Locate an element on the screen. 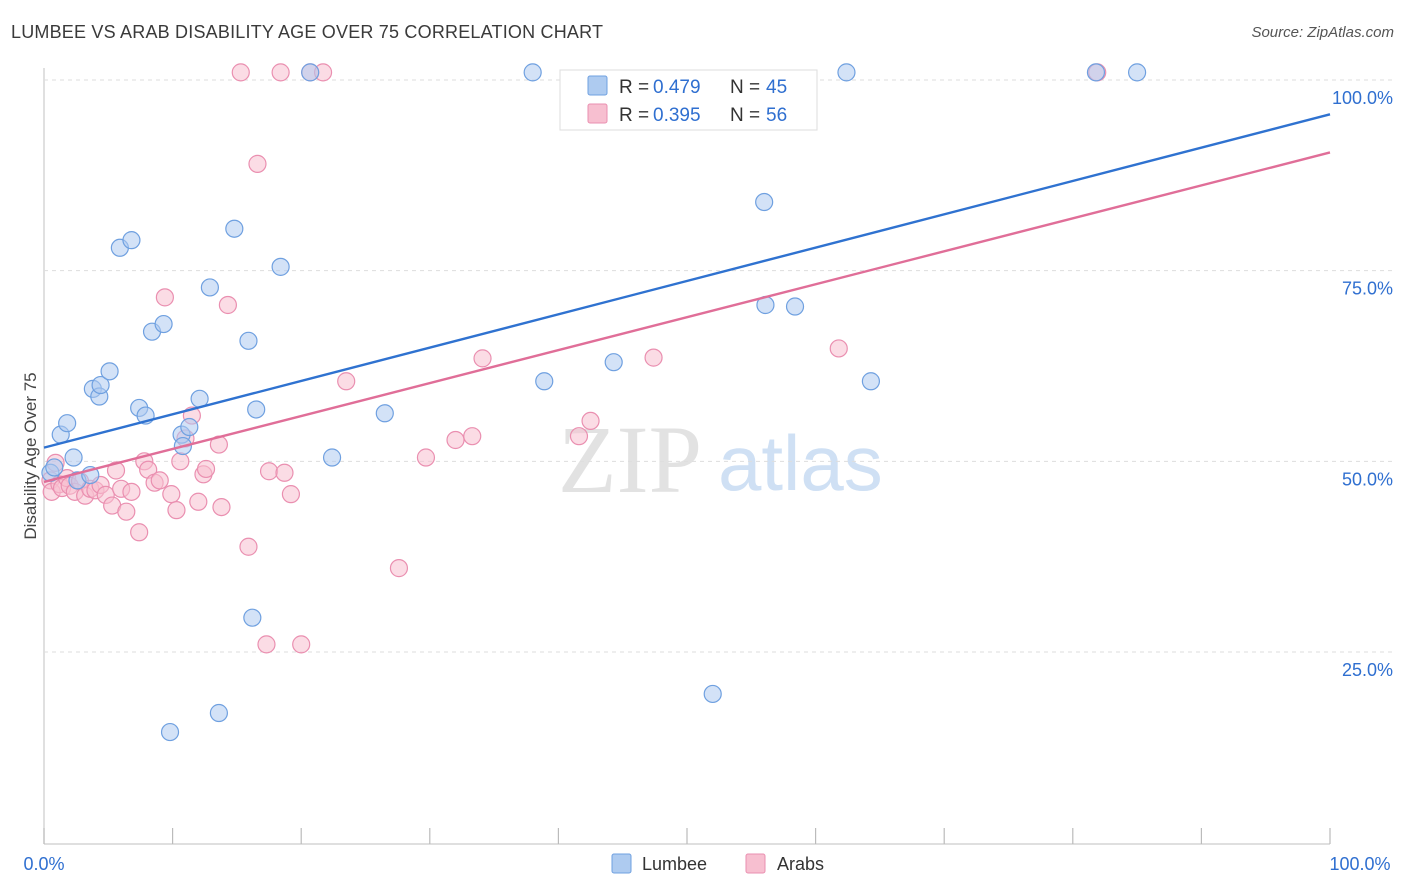 The width and height of the screenshot is (1406, 892). y-tick-label: 25.0% is located at coordinates (1367, 670).